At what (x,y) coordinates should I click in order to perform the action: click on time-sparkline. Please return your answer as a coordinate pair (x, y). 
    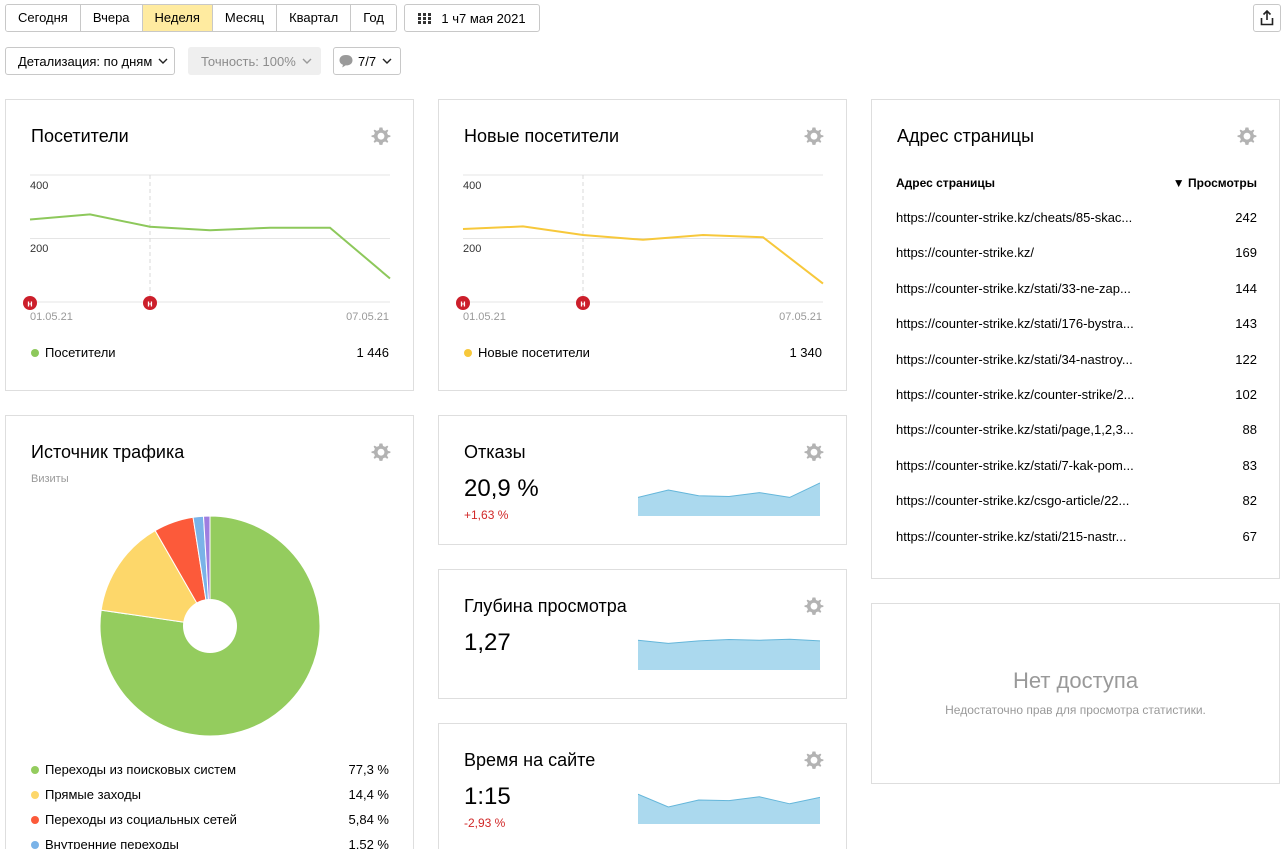
    Looking at the image, I should click on (729, 808).